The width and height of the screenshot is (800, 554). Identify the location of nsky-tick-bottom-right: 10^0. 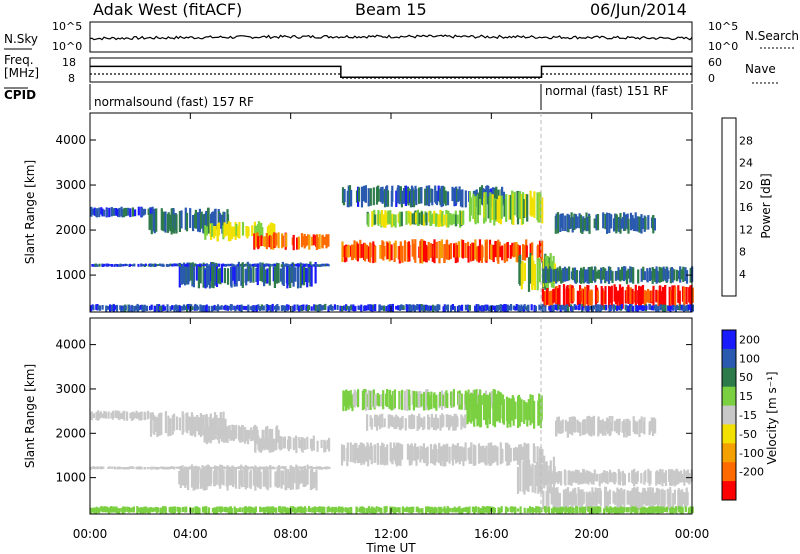
(723, 46).